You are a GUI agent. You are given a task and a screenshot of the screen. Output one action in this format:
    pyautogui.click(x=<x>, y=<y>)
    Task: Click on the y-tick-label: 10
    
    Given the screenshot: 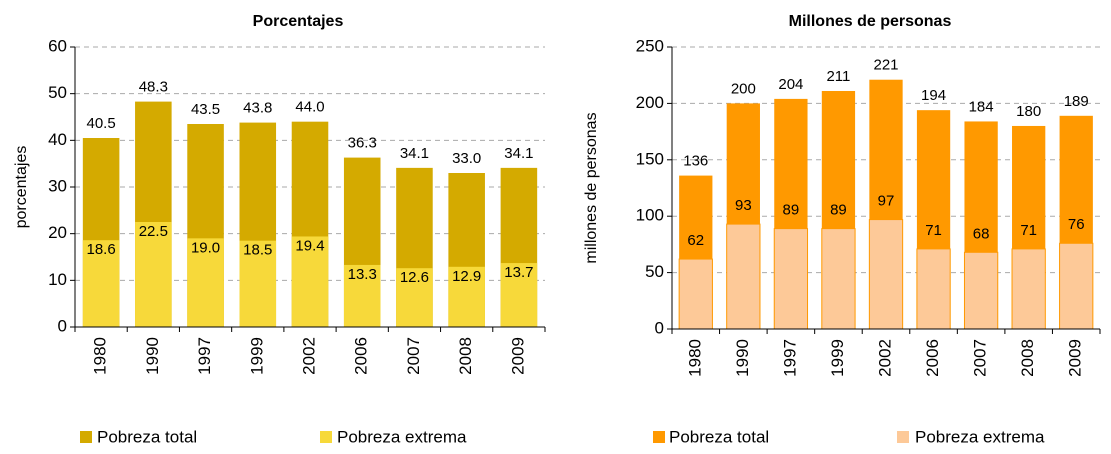 What is the action you would take?
    pyautogui.click(x=57, y=279)
    